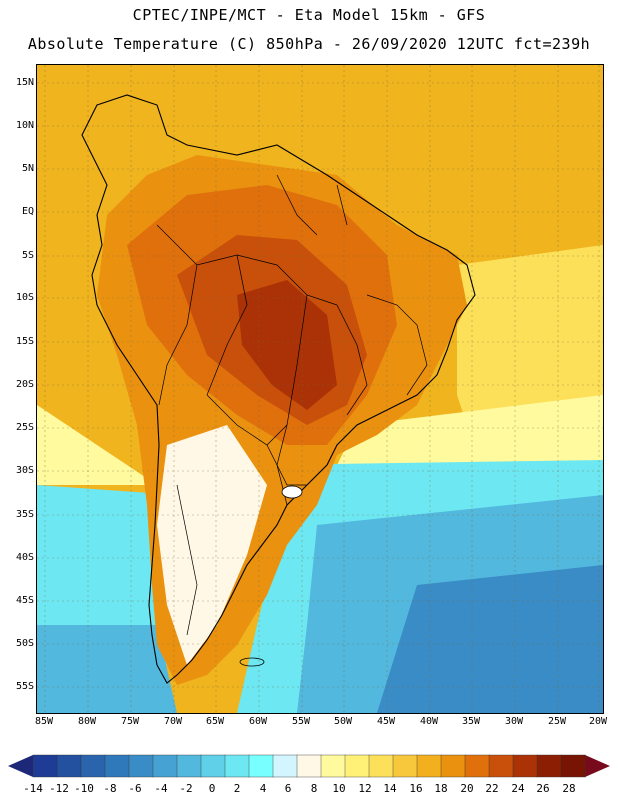  I want to click on lat-label: 25S, so click(24, 427).